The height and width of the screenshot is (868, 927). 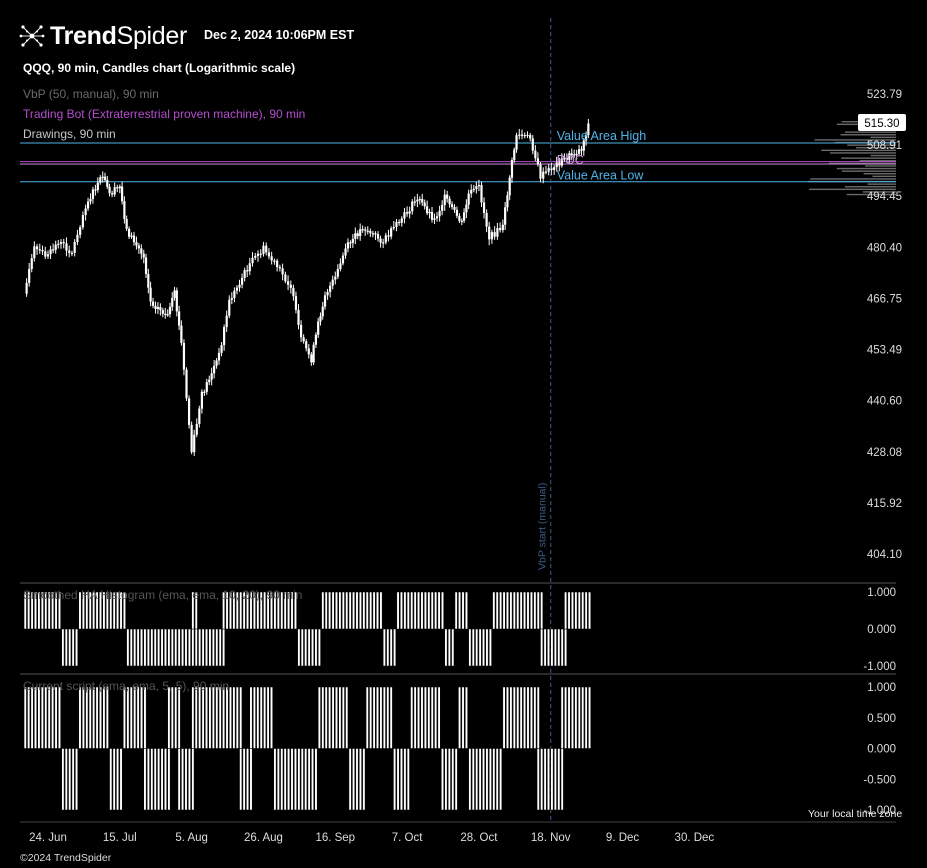 What do you see at coordinates (459, 630) in the screenshot?
I see `histogram-pane: 1.000 0.000 -1.000` at bounding box center [459, 630].